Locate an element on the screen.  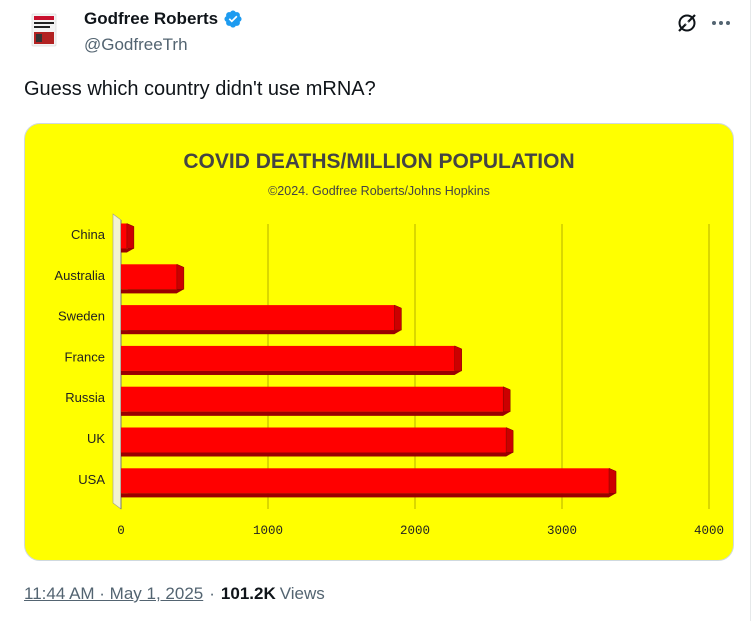
grok-button is located at coordinates (687, 23).